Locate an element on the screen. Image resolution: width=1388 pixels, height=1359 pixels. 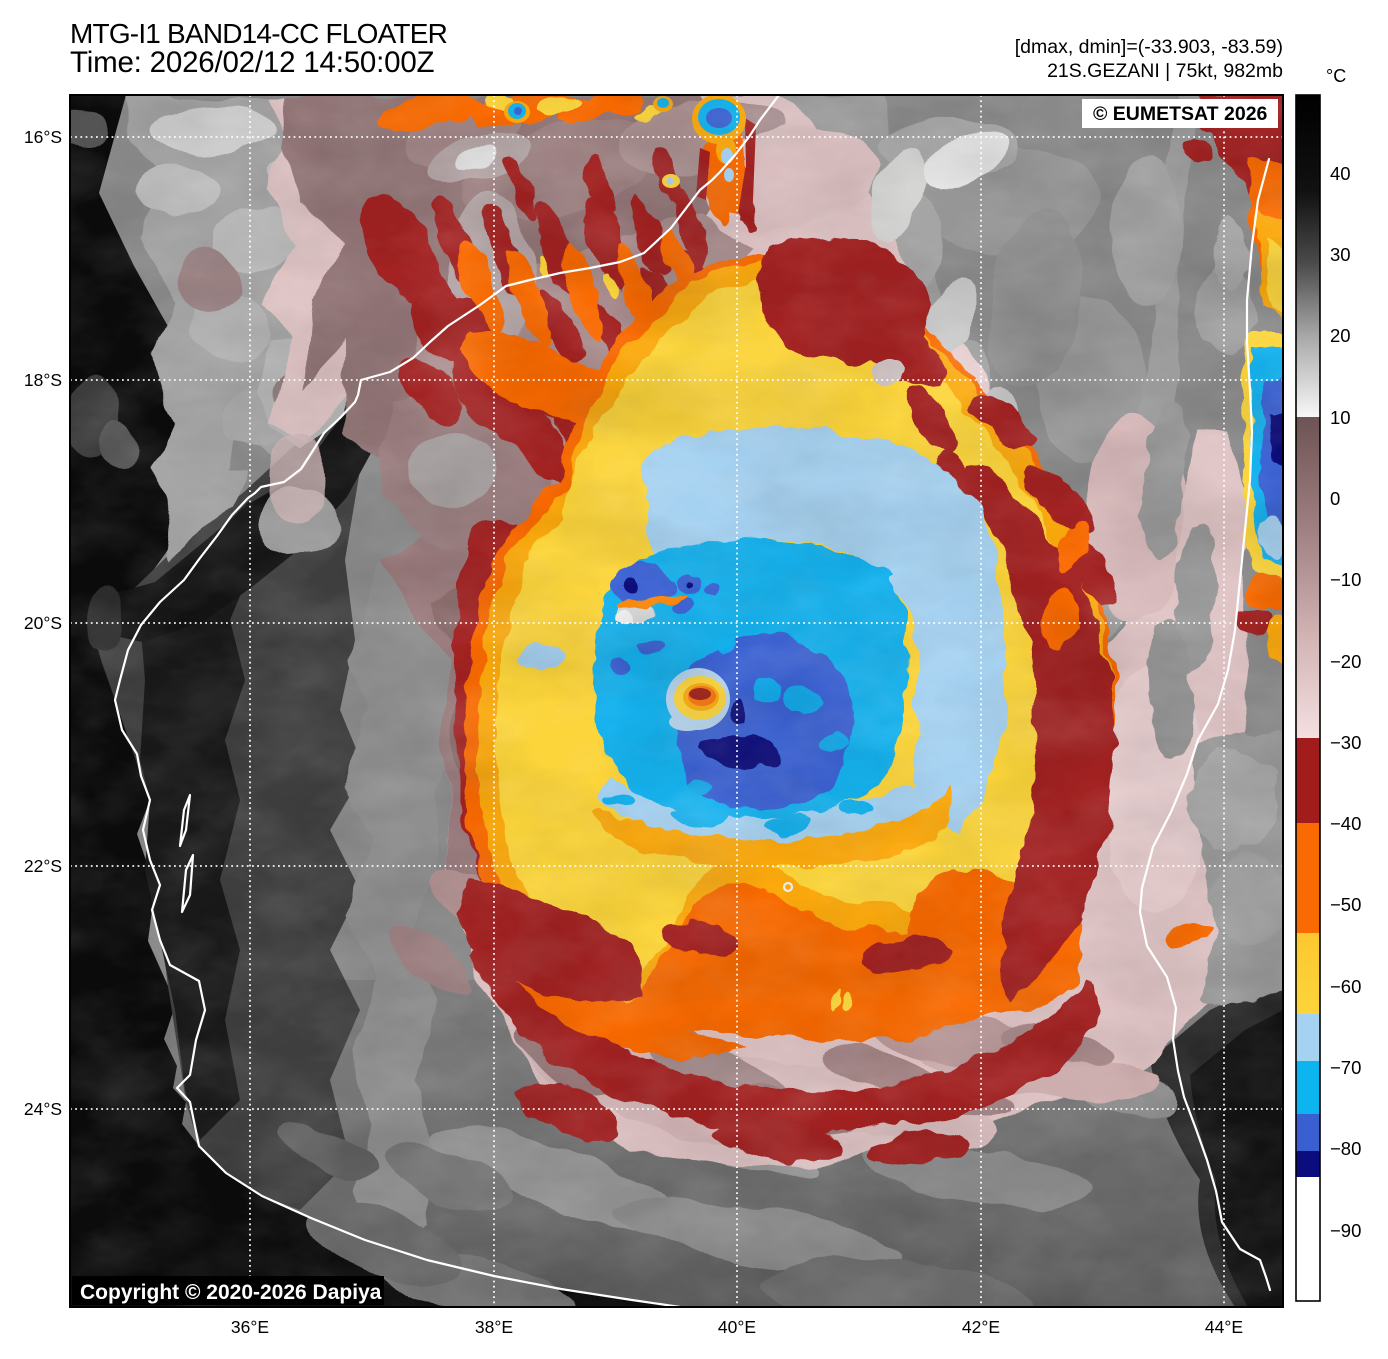
svg-text: 22°S is located at coordinates (43, 866).